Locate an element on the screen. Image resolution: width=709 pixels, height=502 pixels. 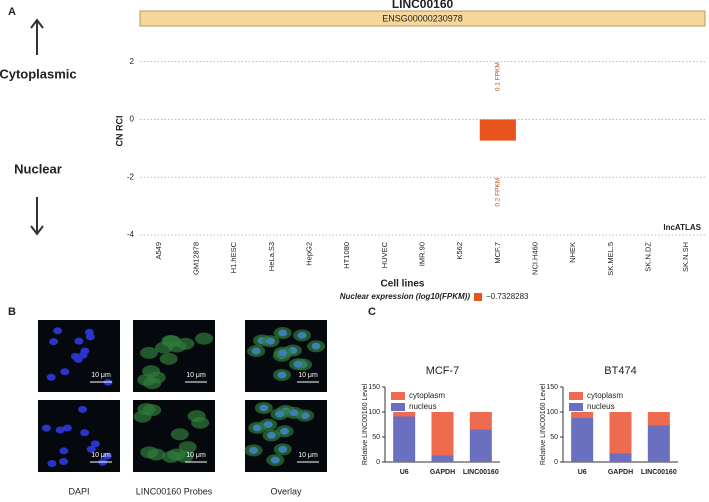
strip is located at coordinates (422, 18).